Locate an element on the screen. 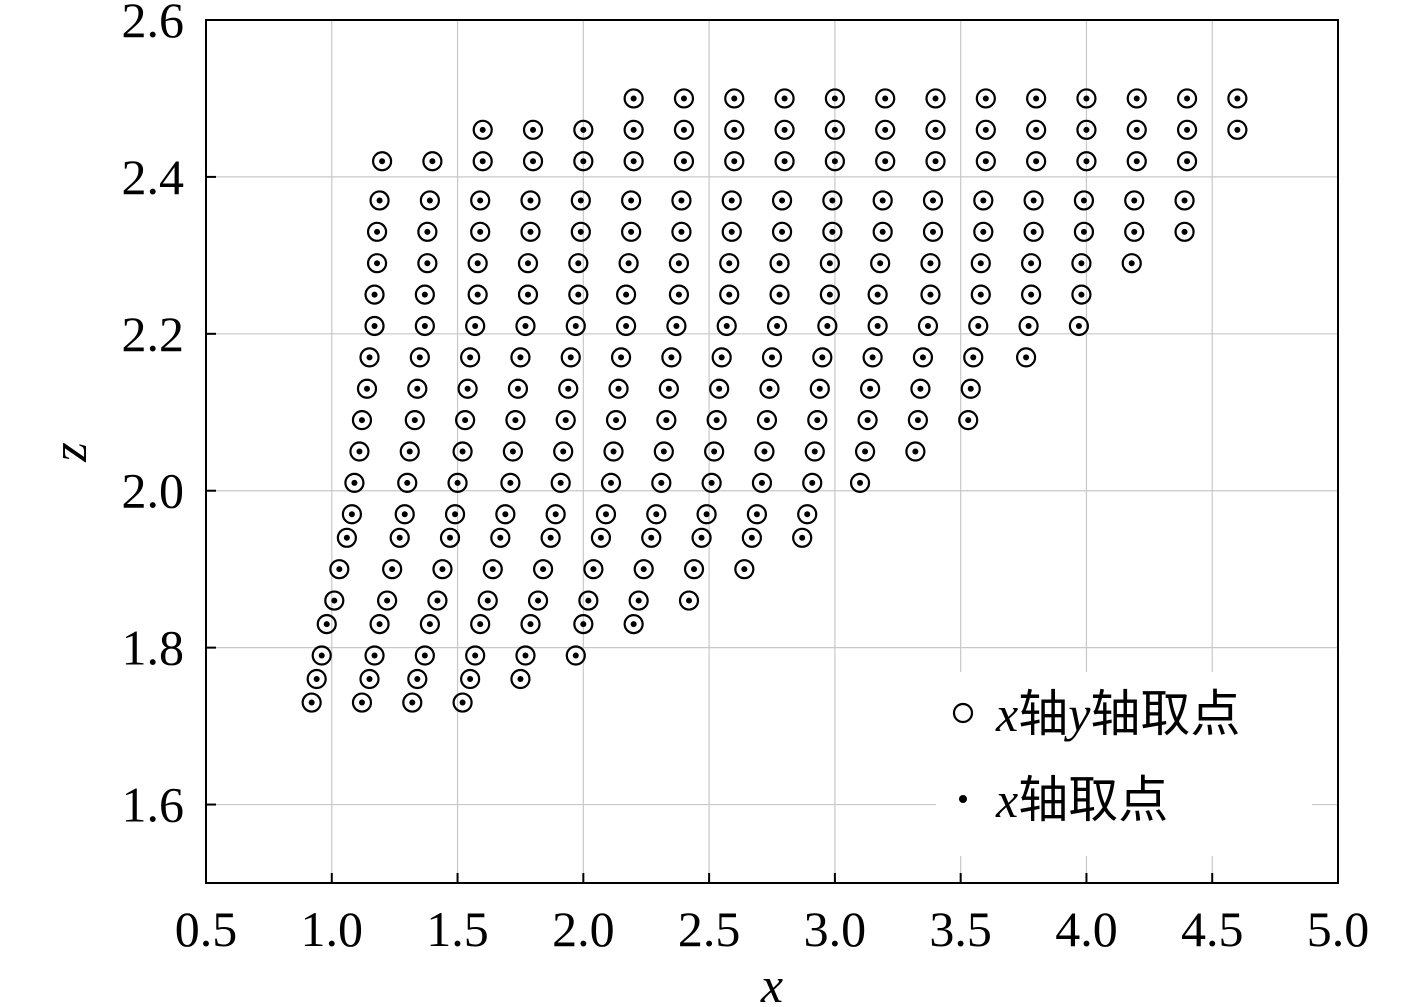 The image size is (1417, 1007). x-tick-label: 3.0 is located at coordinates (835, 929).